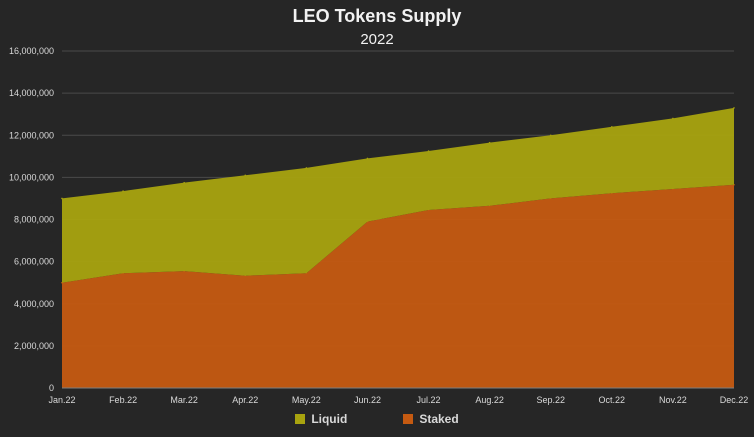 This screenshot has height=437, width=754. I want to click on legend-swatch-liquid, so click(300, 419).